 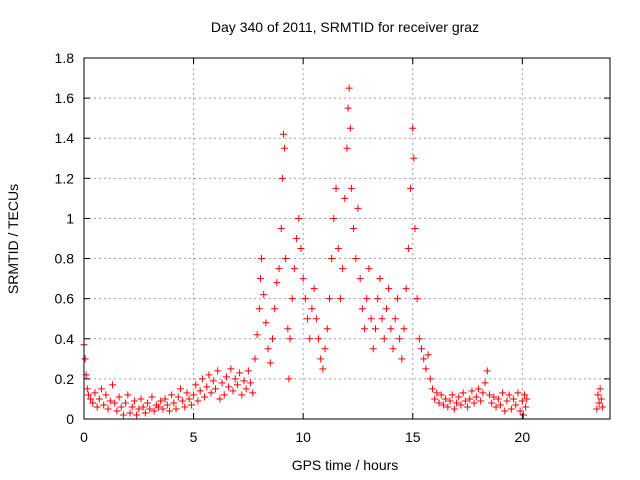 What do you see at coordinates (345, 465) in the screenshot?
I see `x-axis-label: GPS time / hours` at bounding box center [345, 465].